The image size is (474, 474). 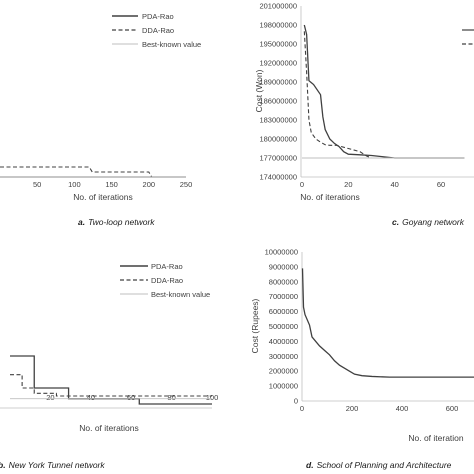 What do you see at coordinates (283, 281) in the screenshot?
I see `y-tick-label: 8000000` at bounding box center [283, 281].